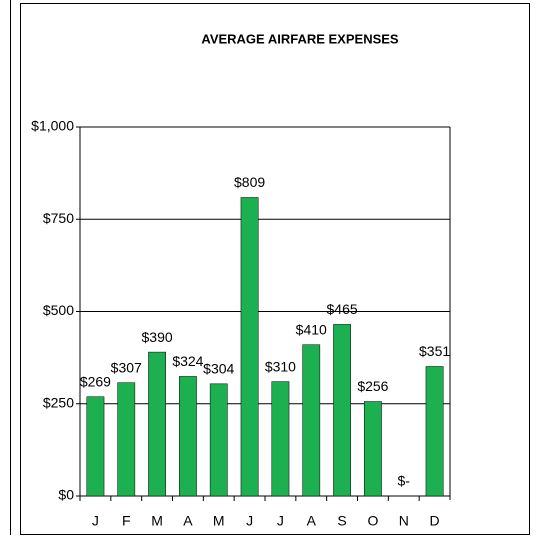 The height and width of the screenshot is (542, 540). What do you see at coordinates (66, 495) in the screenshot?
I see `y-tick-label: $0` at bounding box center [66, 495].